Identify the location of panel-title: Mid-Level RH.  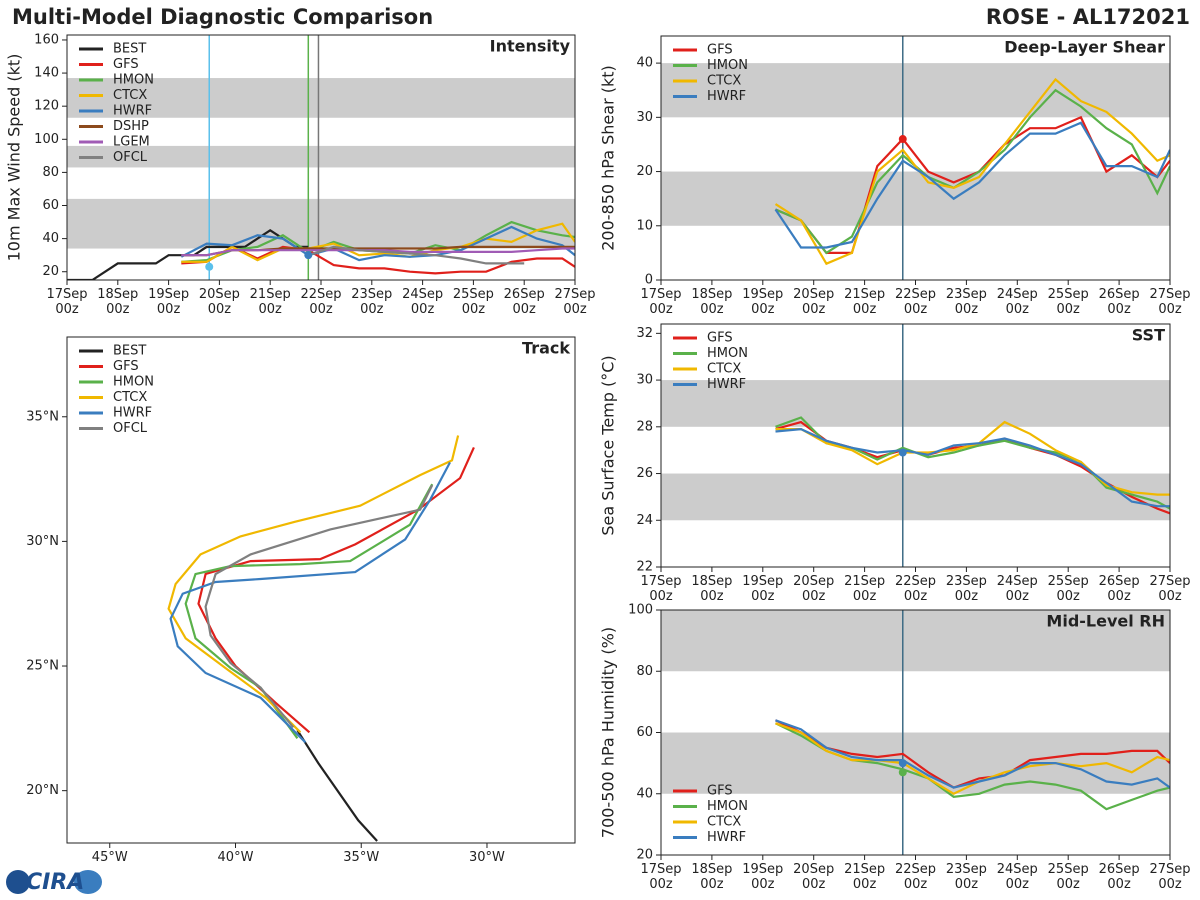
(1105, 621).